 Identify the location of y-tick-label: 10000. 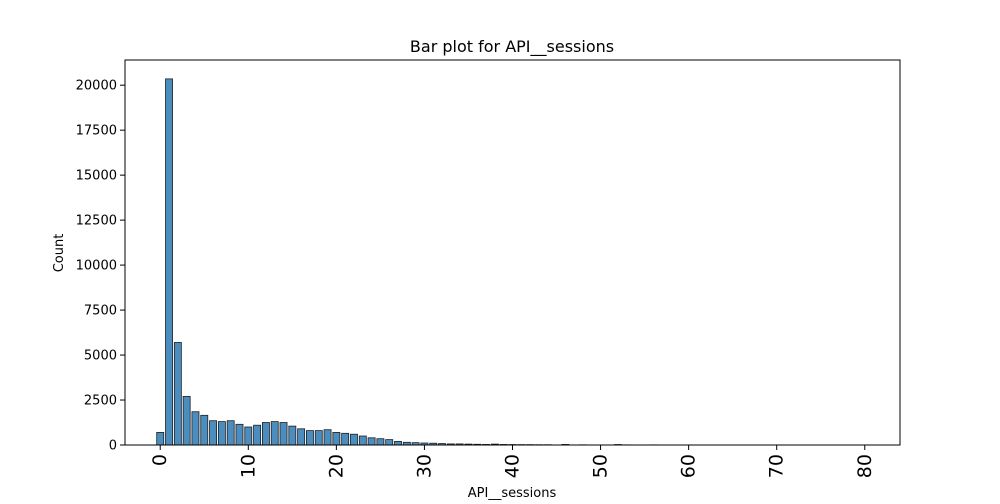
(96, 266).